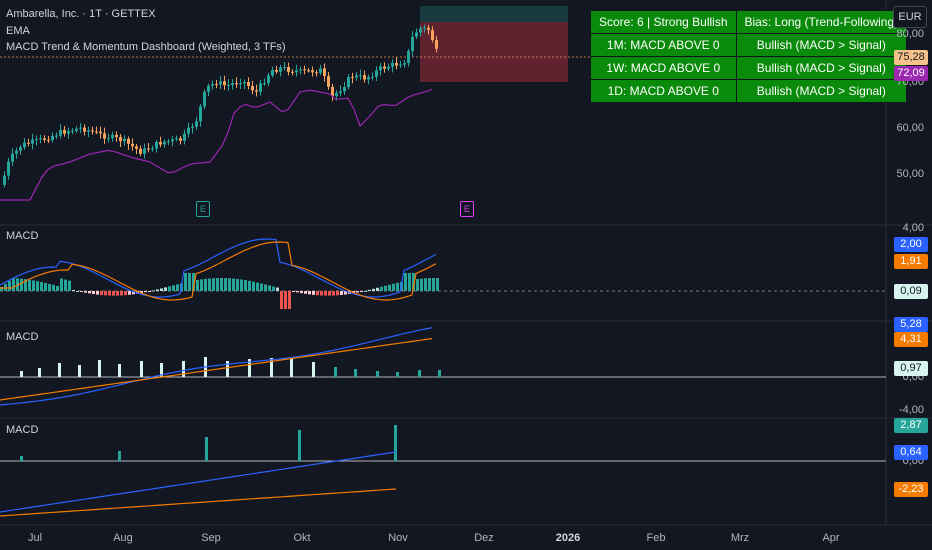  What do you see at coordinates (35, 538) in the screenshot?
I see `time-axis-label: Jul` at bounding box center [35, 538].